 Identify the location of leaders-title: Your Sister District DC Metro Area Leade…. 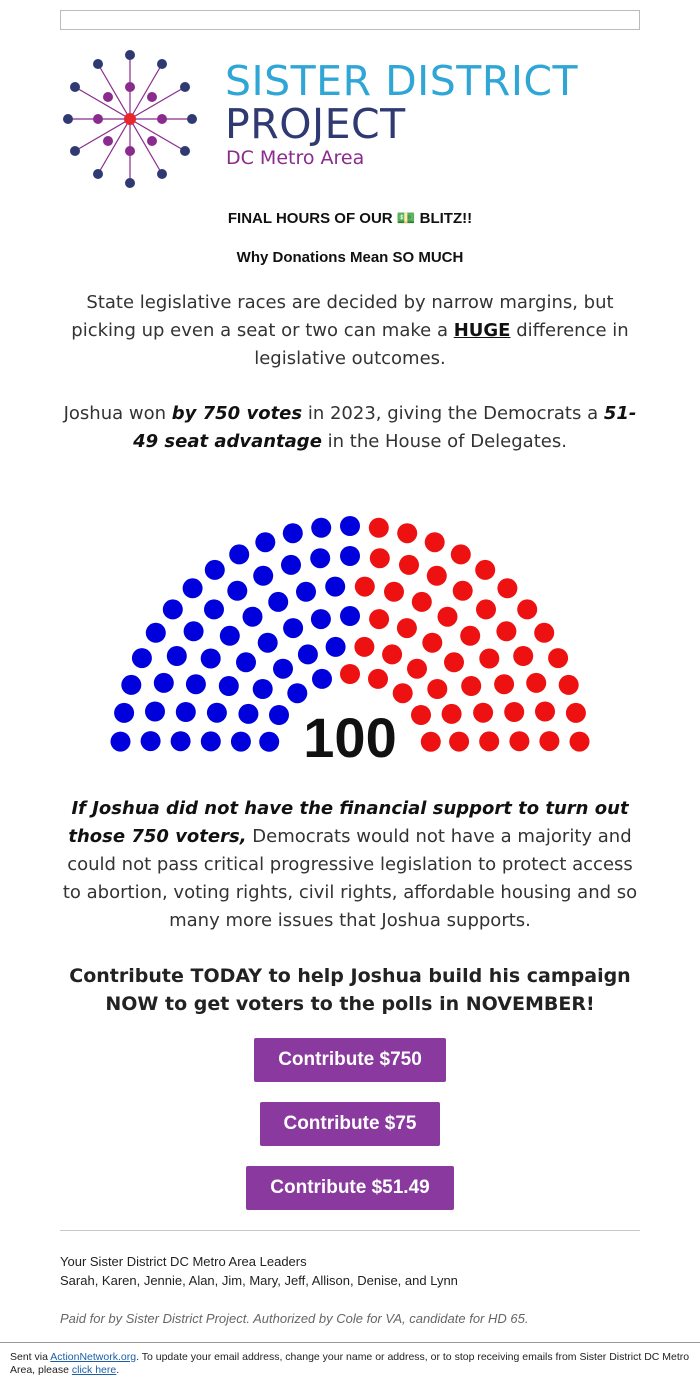
(183, 1261).